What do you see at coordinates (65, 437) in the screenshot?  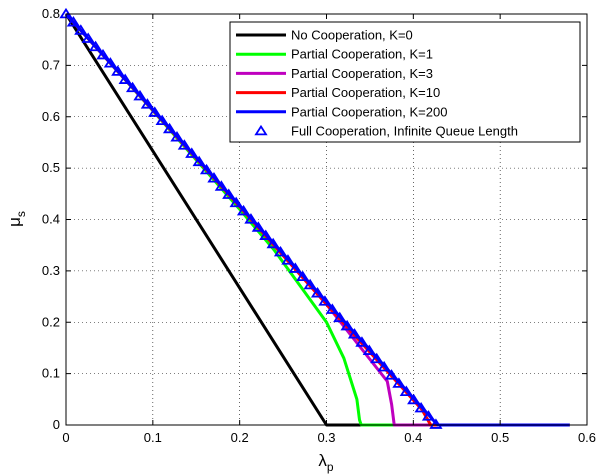 I see `x-tick-label: 0` at bounding box center [65, 437].